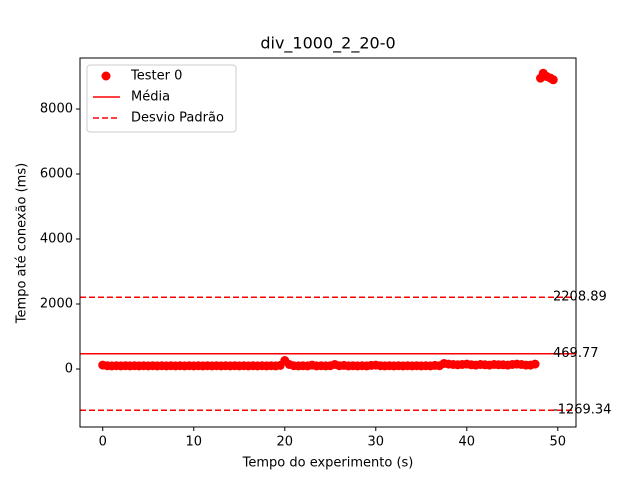 This screenshot has height=480, width=640. What do you see at coordinates (103, 442) in the screenshot?
I see `x-tick-label: 0` at bounding box center [103, 442].